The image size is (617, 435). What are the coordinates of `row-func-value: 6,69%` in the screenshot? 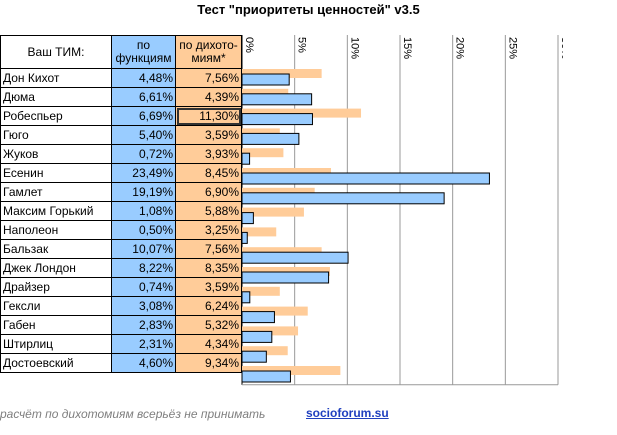 It's located at (143, 116).